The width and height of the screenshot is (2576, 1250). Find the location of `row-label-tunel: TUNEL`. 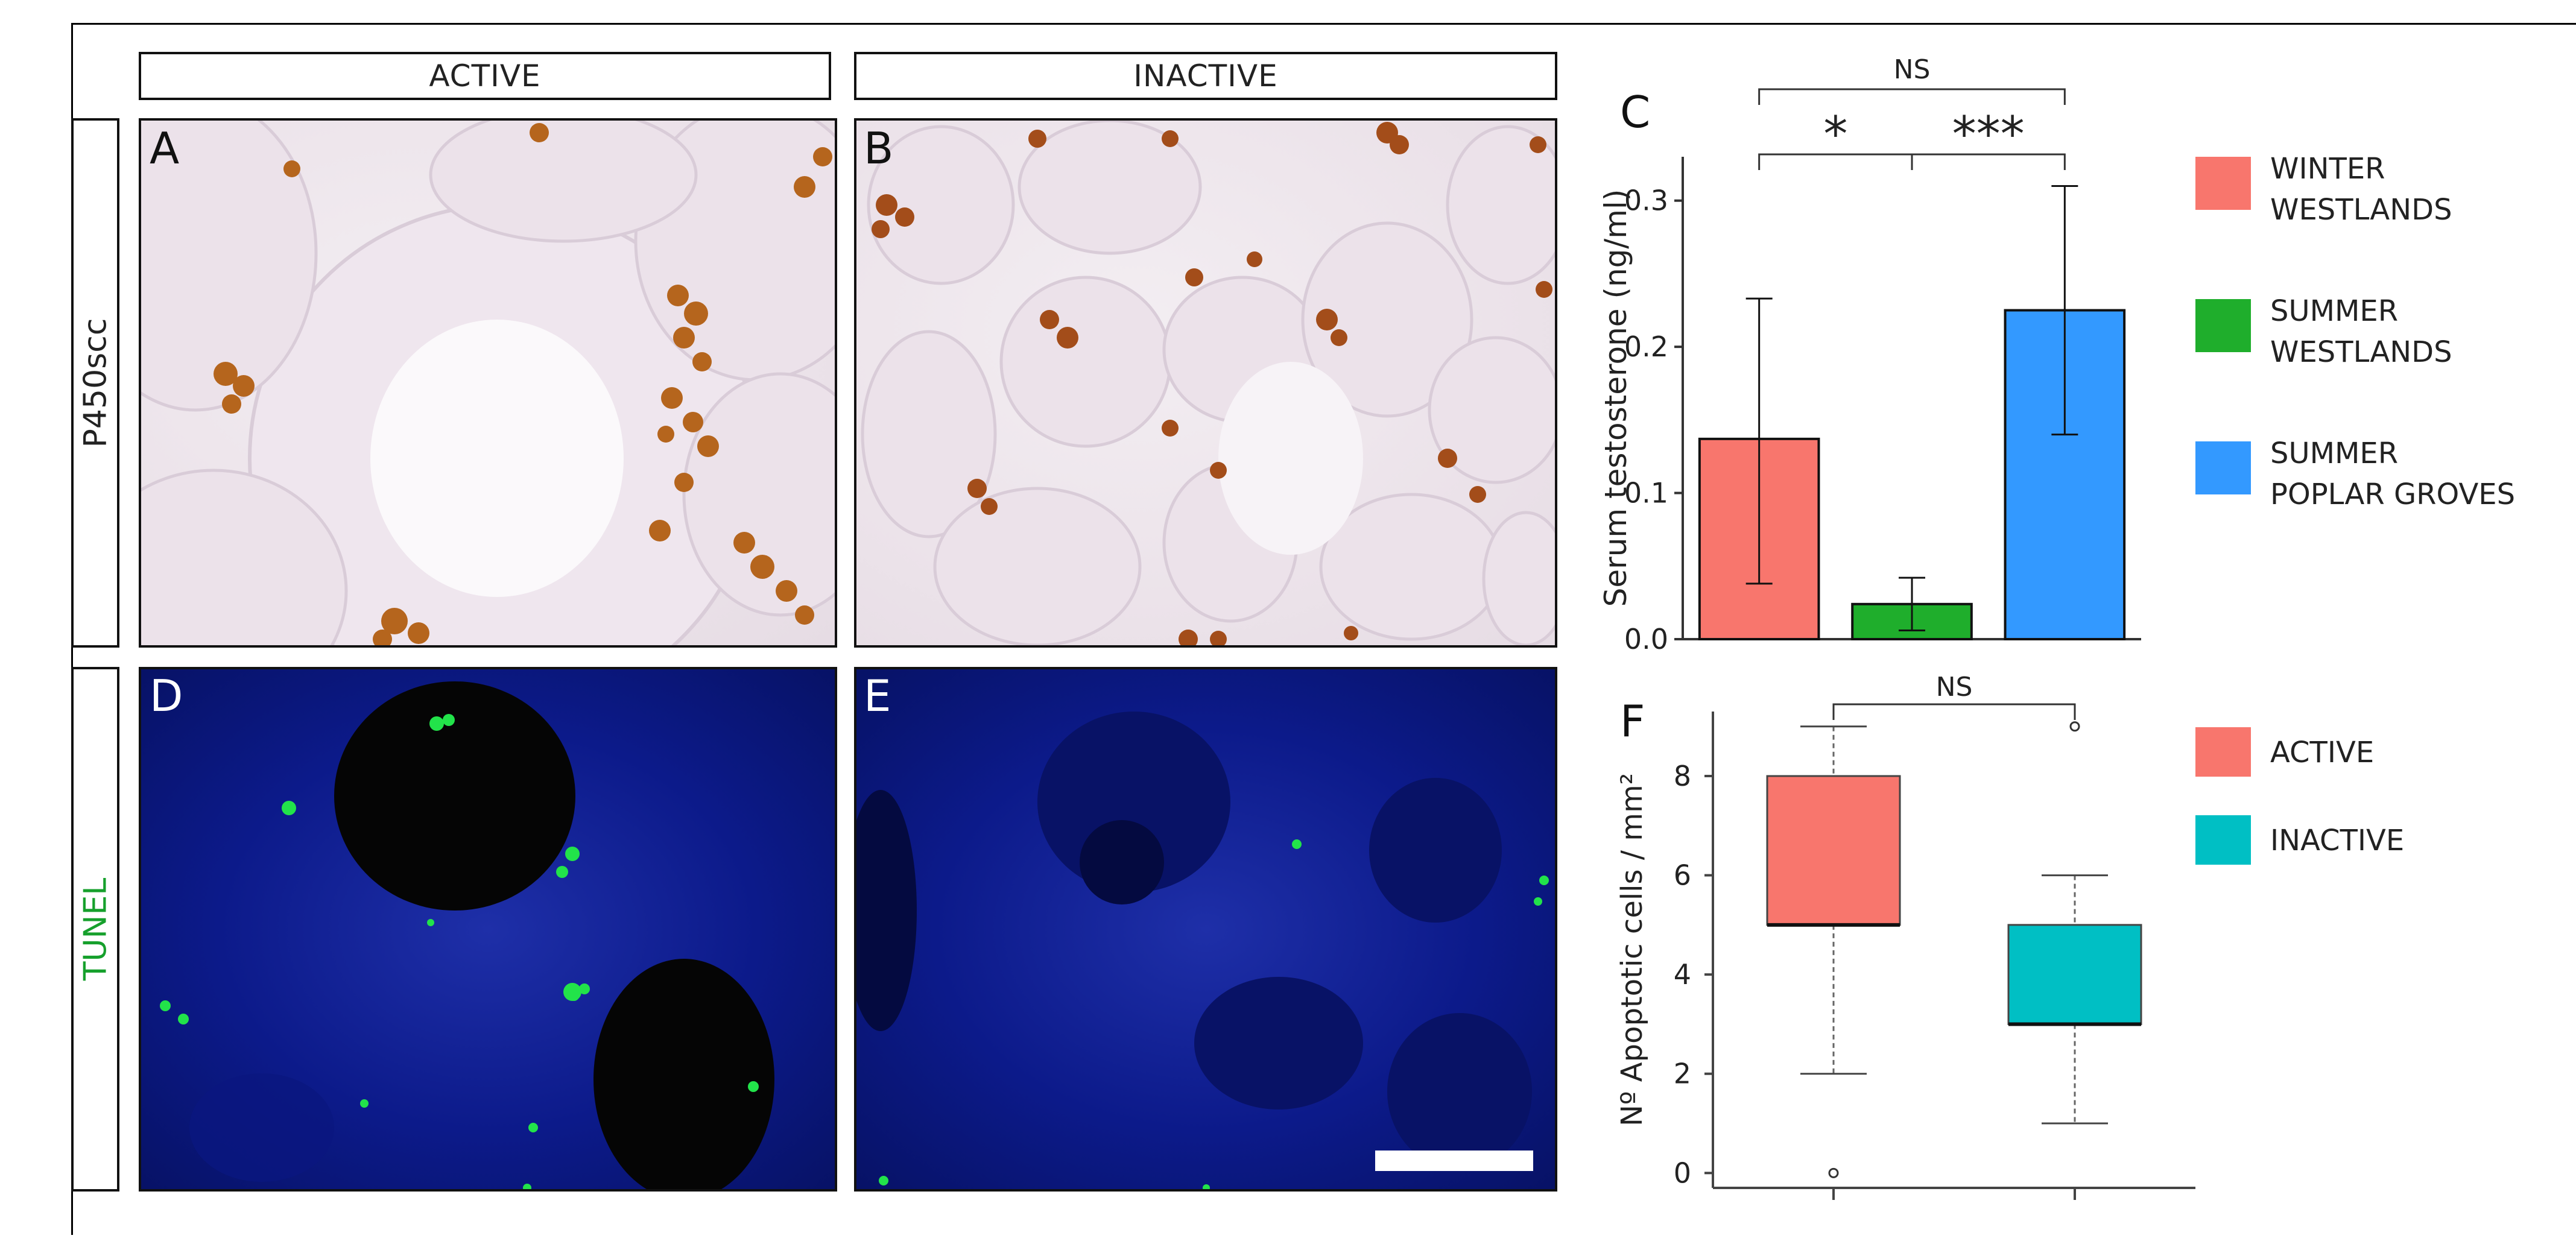

row-label-tunel: TUNEL is located at coordinates (95, 929).